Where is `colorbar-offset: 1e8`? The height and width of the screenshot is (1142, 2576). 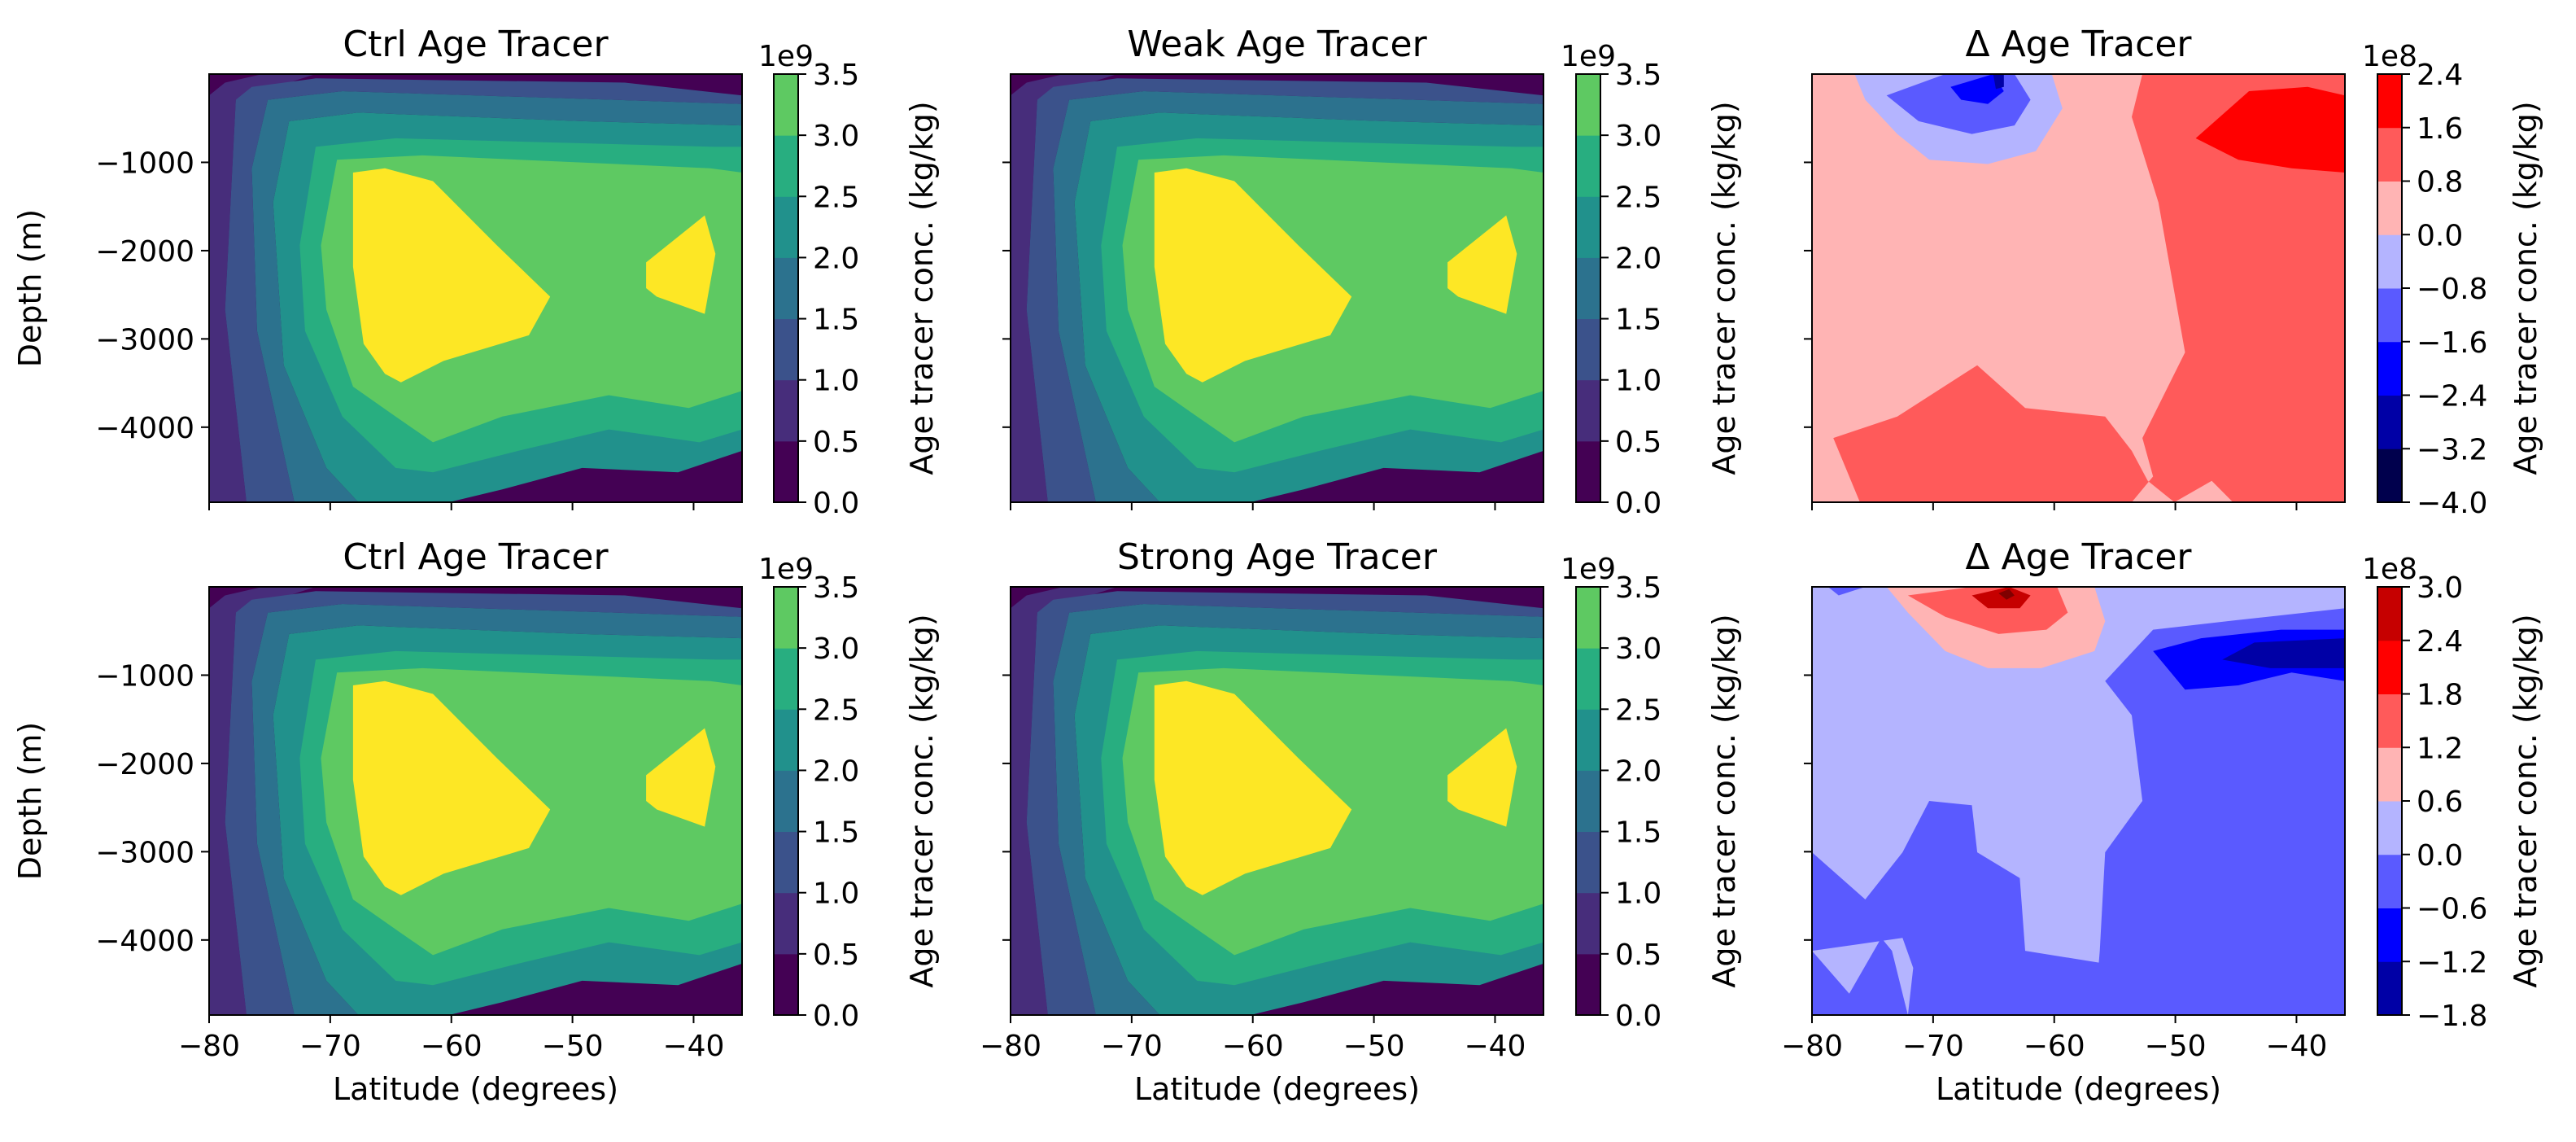
colorbar-offset: 1e8 is located at coordinates (2389, 569).